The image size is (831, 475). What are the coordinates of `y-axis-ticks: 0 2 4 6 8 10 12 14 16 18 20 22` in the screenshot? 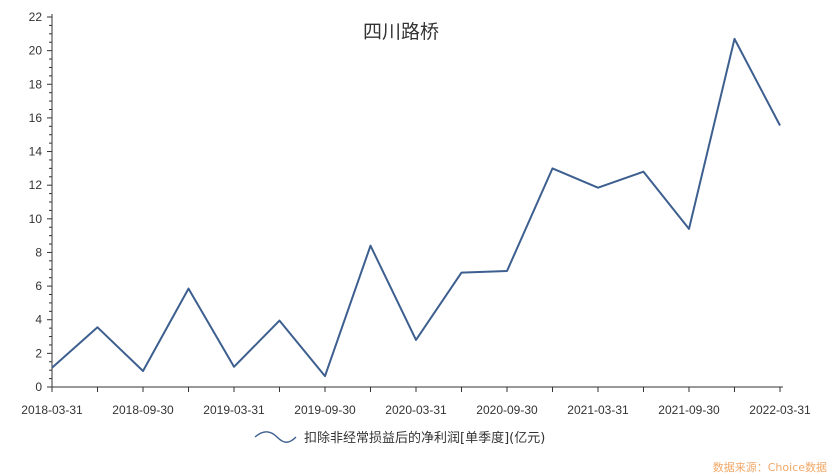 It's located at (40, 202).